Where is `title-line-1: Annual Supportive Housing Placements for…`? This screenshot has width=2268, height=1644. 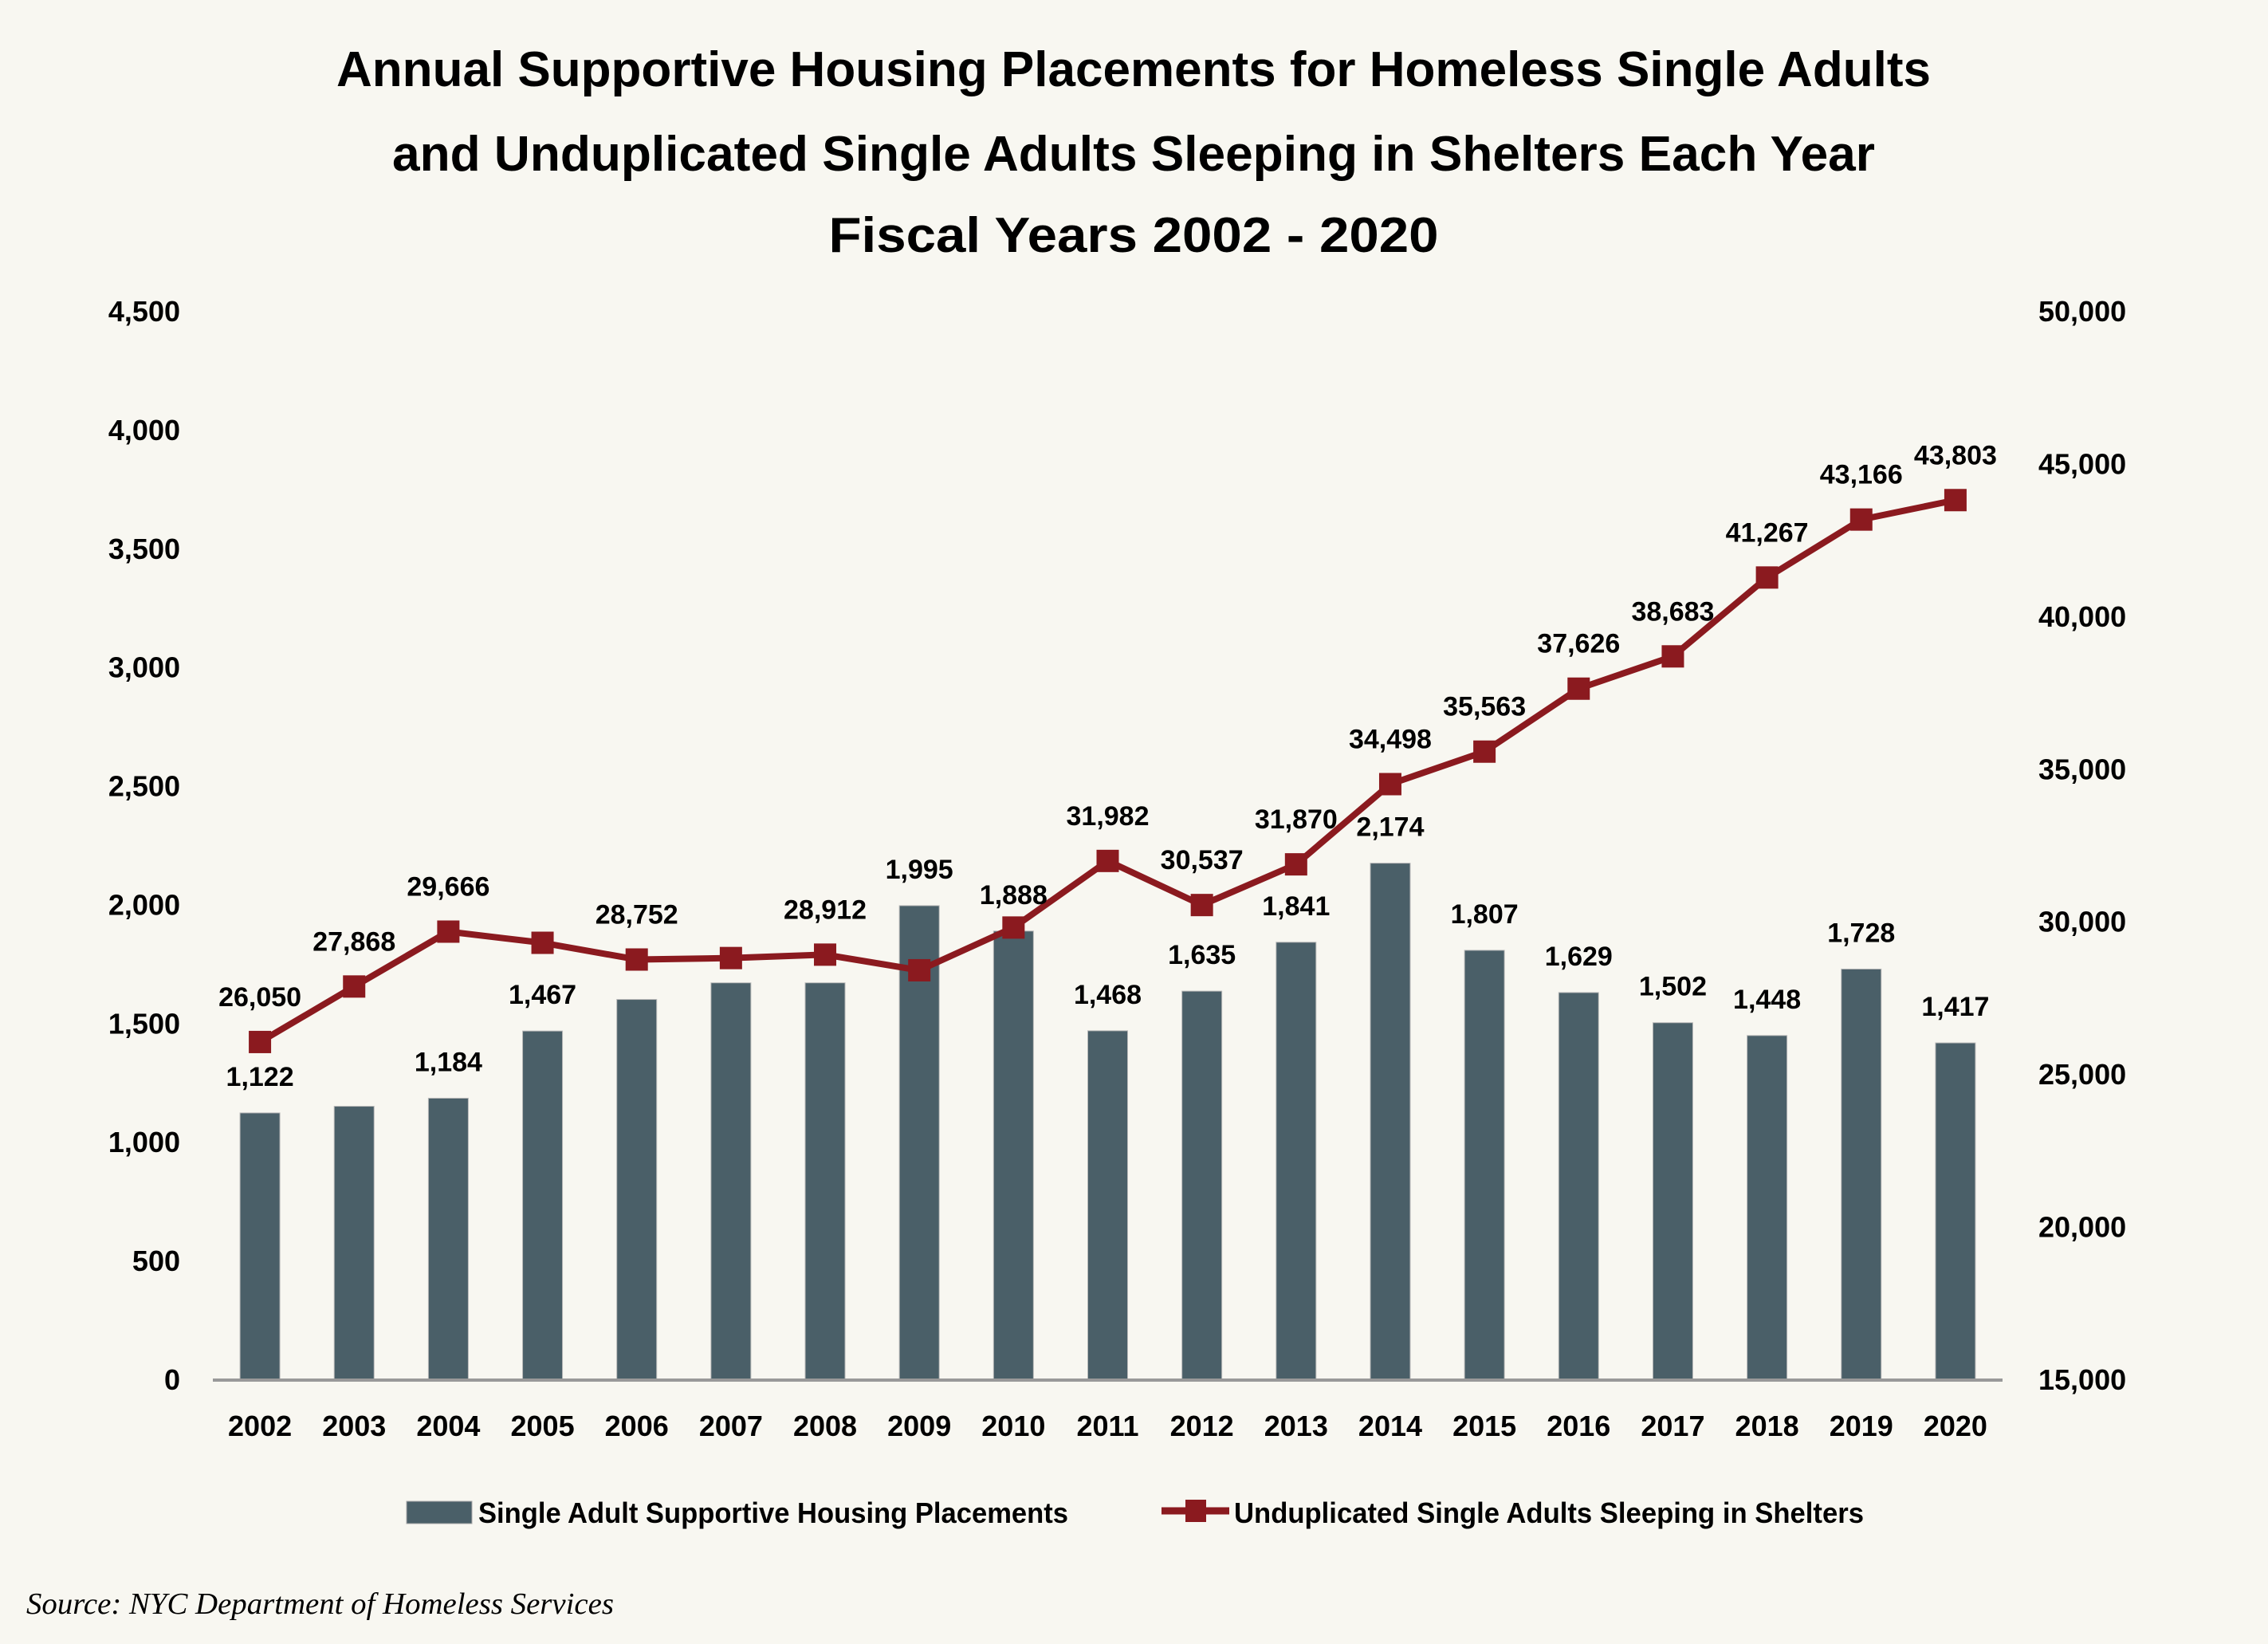 title-line-1: Annual Supportive Housing Placements for… is located at coordinates (1134, 69).